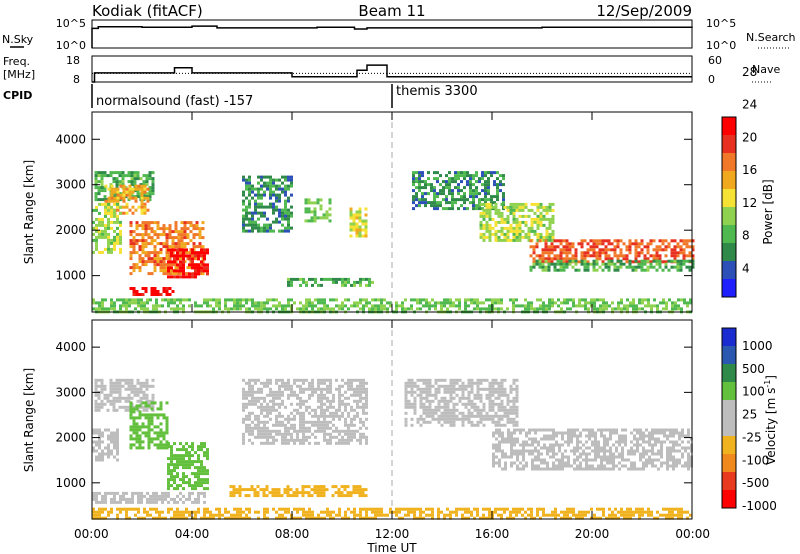 The width and height of the screenshot is (800, 554). Describe the element at coordinates (70, 230) in the screenshot. I see `power-ytick-label: 2000` at that location.